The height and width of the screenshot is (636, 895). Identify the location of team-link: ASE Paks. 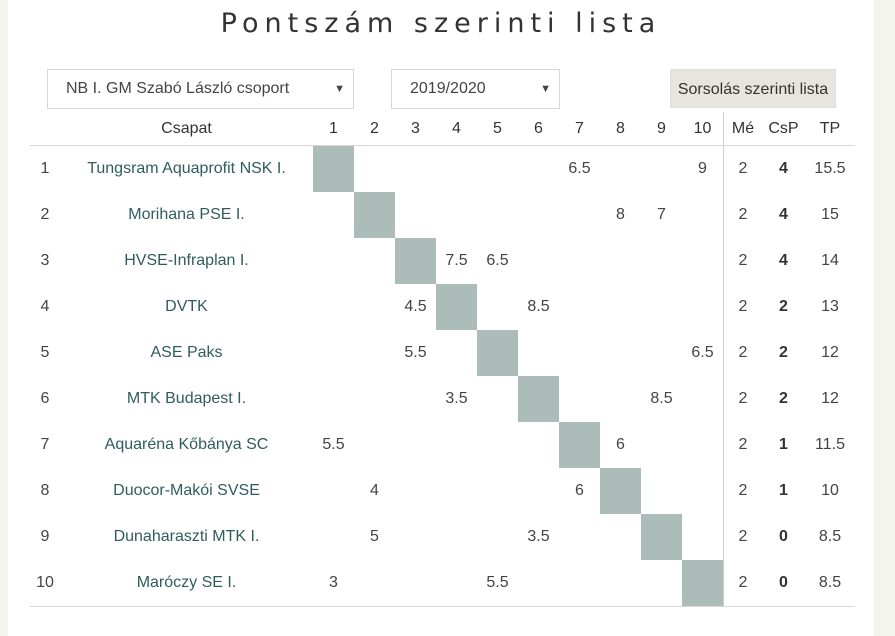
(186, 352).